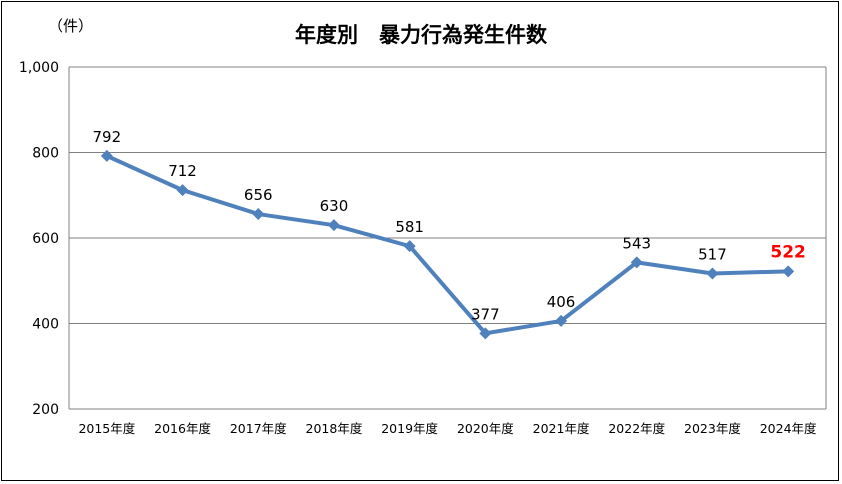 The image size is (842, 484). I want to click on data-label: 522, so click(788, 252).